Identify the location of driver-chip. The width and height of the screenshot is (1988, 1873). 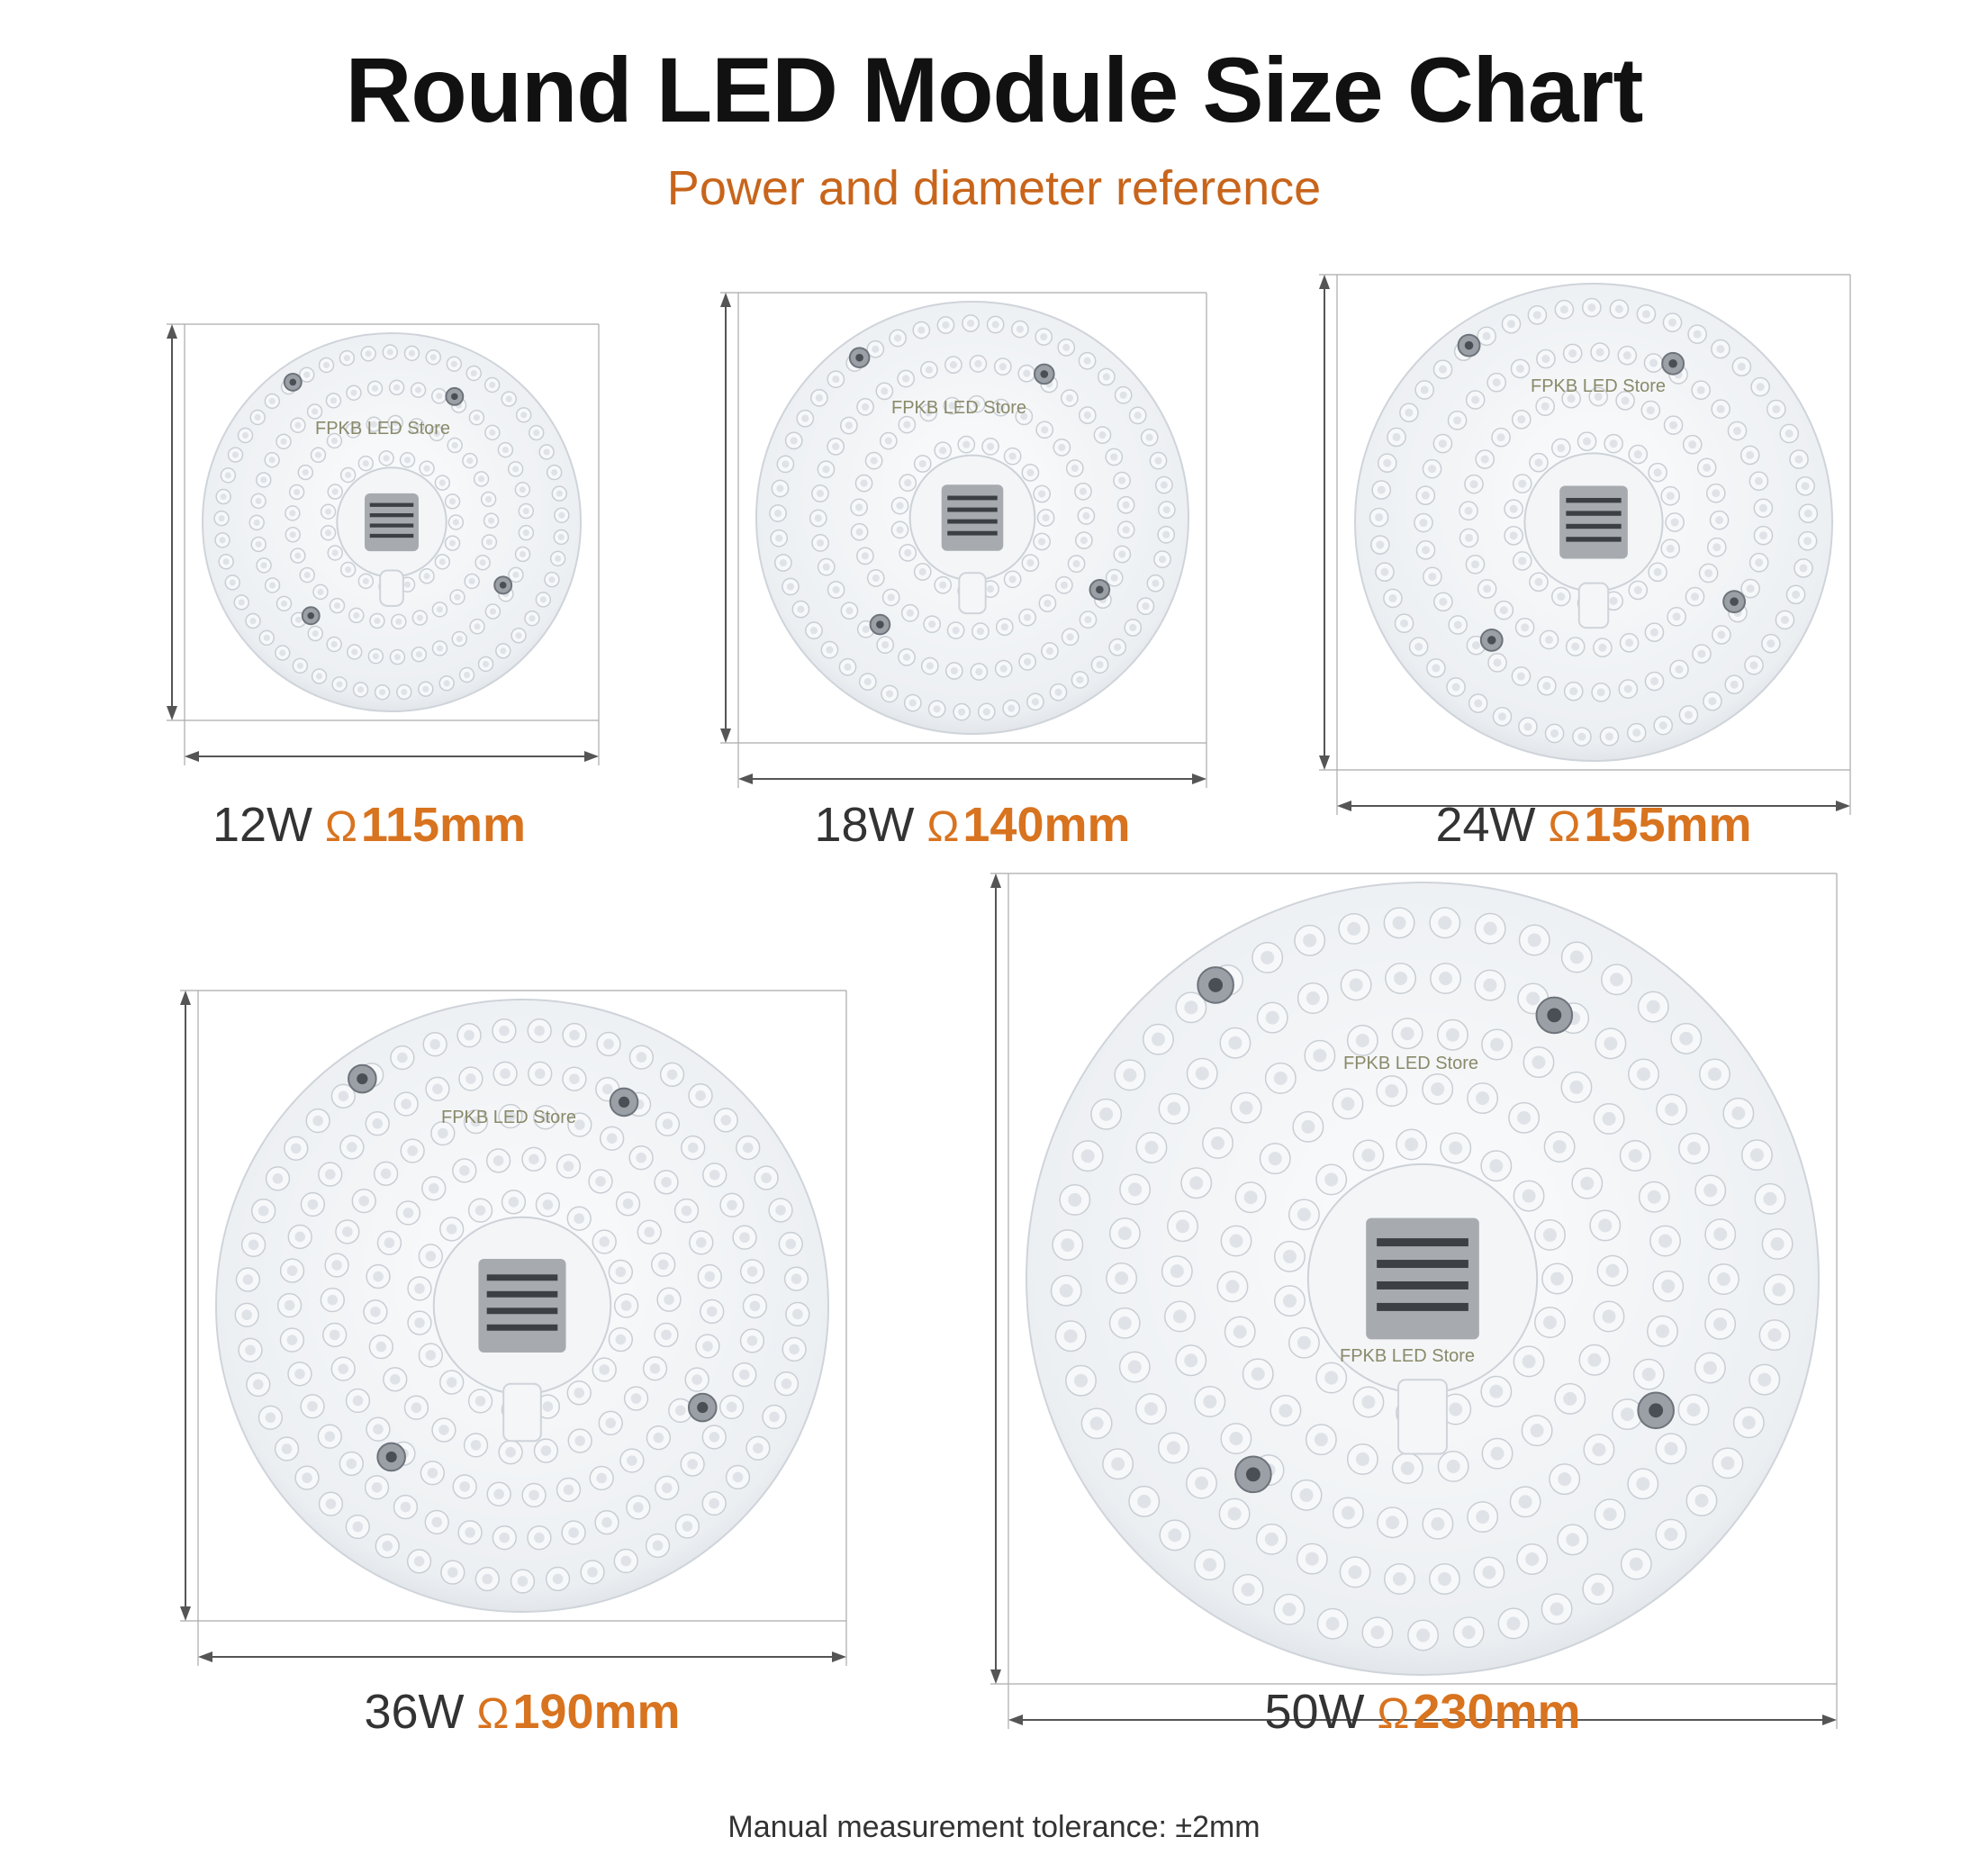
(522, 1305).